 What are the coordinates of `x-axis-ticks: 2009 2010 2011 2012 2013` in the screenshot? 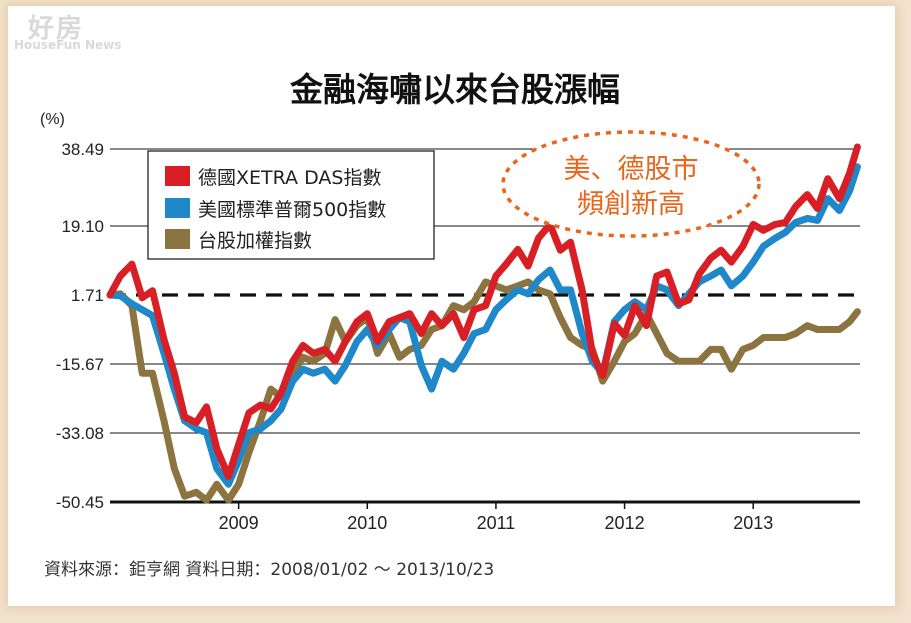 It's located at (496, 517).